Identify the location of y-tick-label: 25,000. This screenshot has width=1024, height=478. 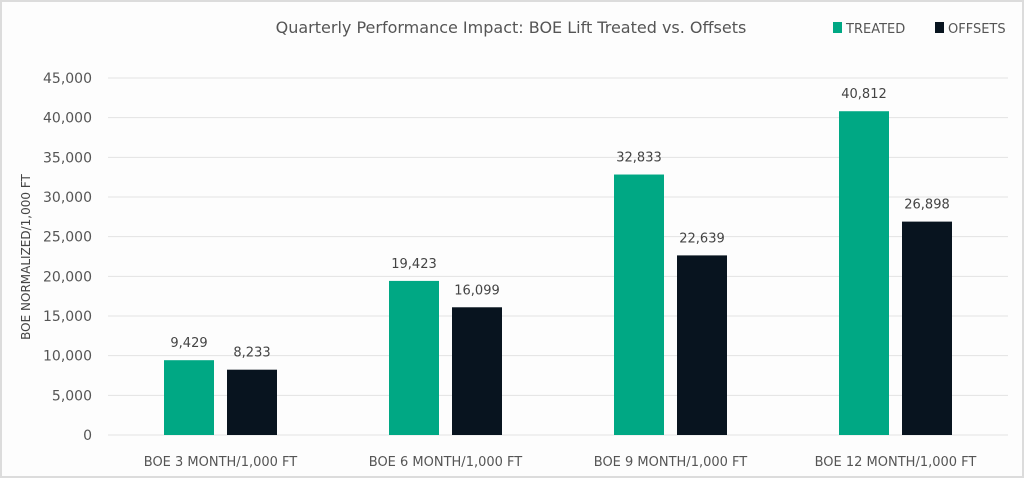
(67, 238).